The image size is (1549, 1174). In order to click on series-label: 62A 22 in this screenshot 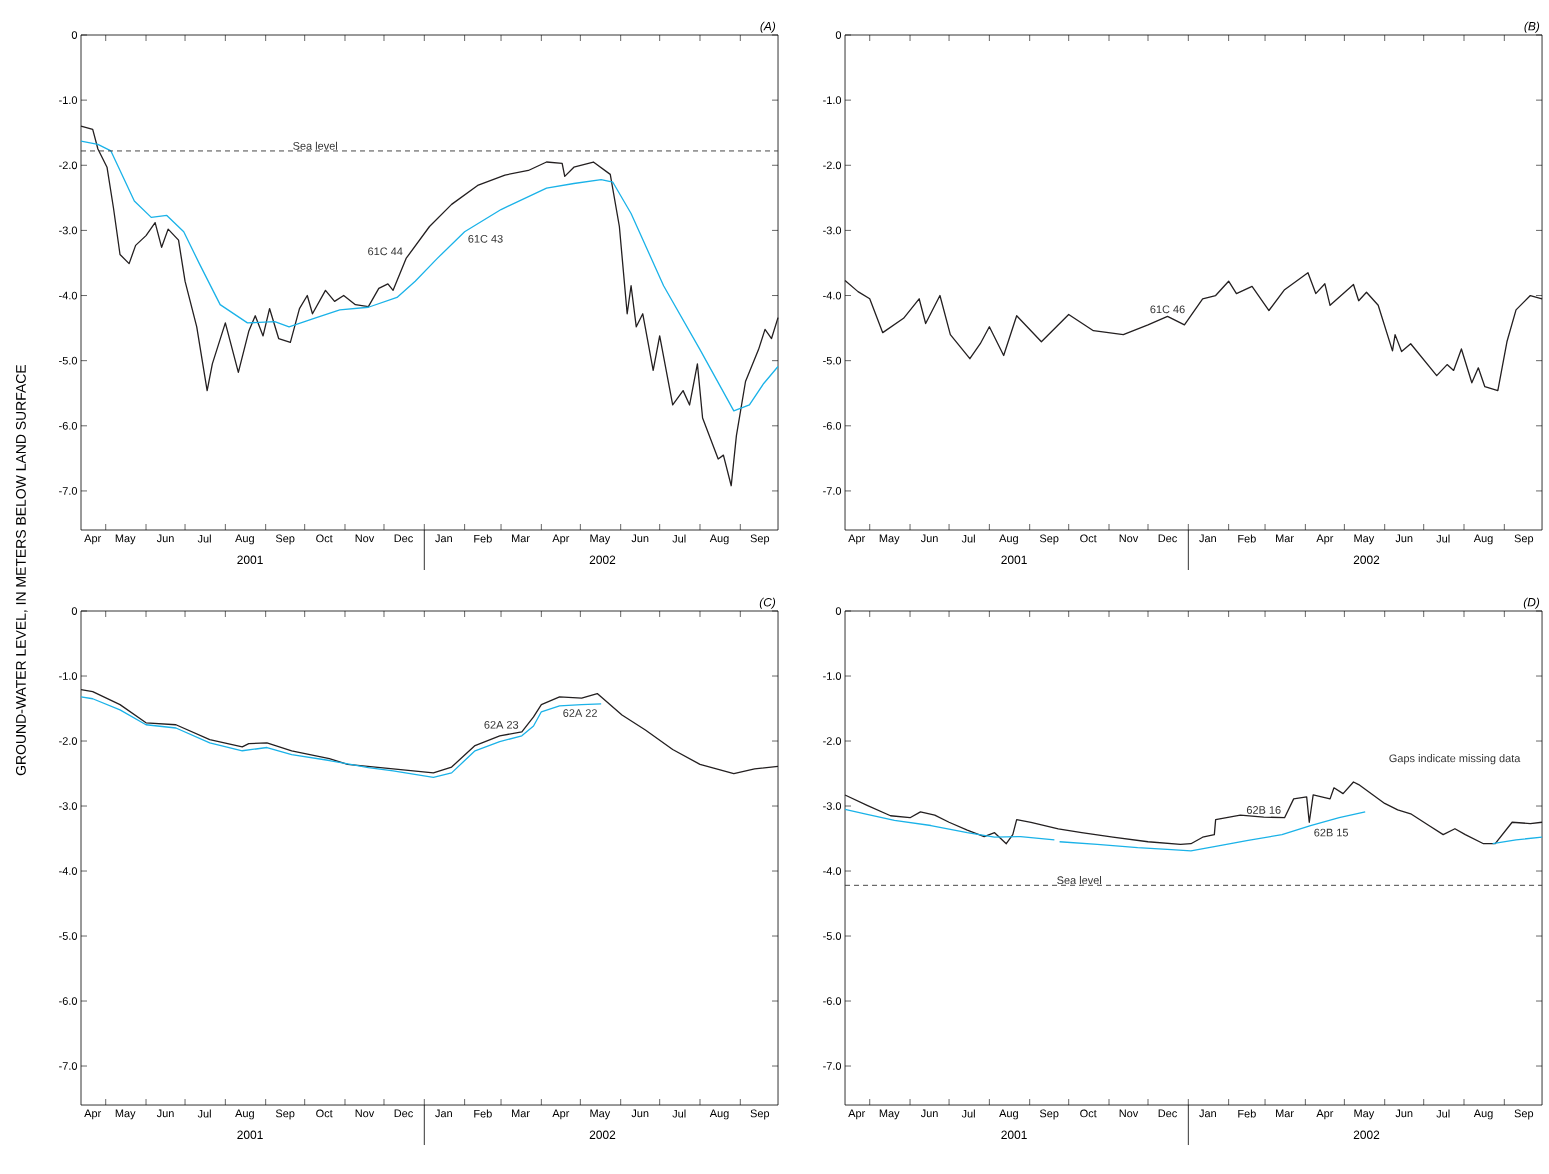, I will do `click(580, 713)`.